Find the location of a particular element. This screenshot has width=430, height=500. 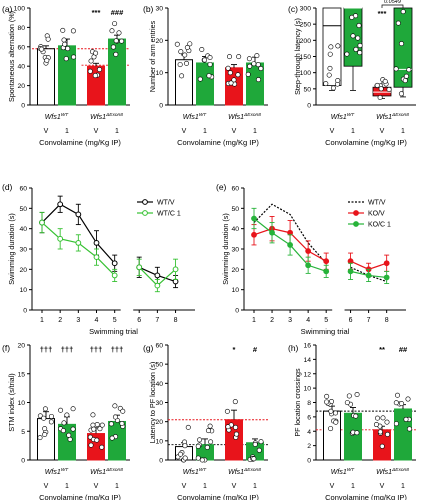

x-tick-label: 5 is located at coordinates (326, 320).